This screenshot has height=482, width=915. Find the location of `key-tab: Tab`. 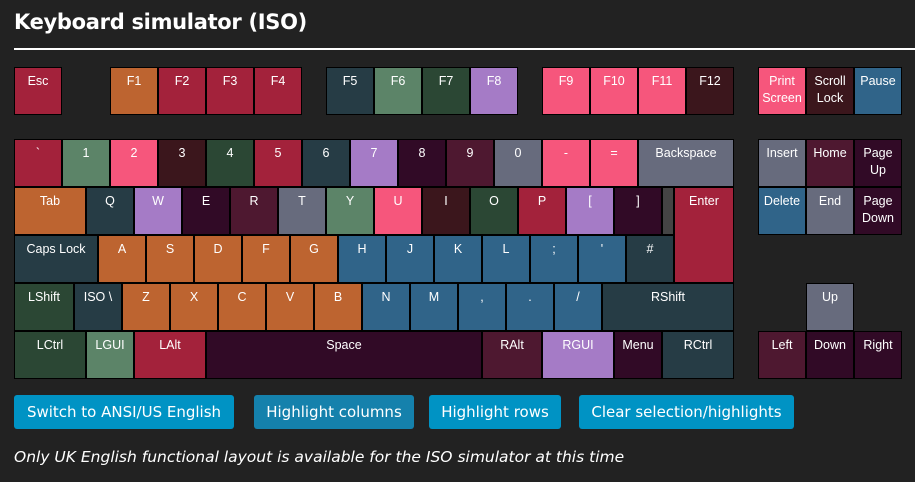

key-tab: Tab is located at coordinates (50, 211).